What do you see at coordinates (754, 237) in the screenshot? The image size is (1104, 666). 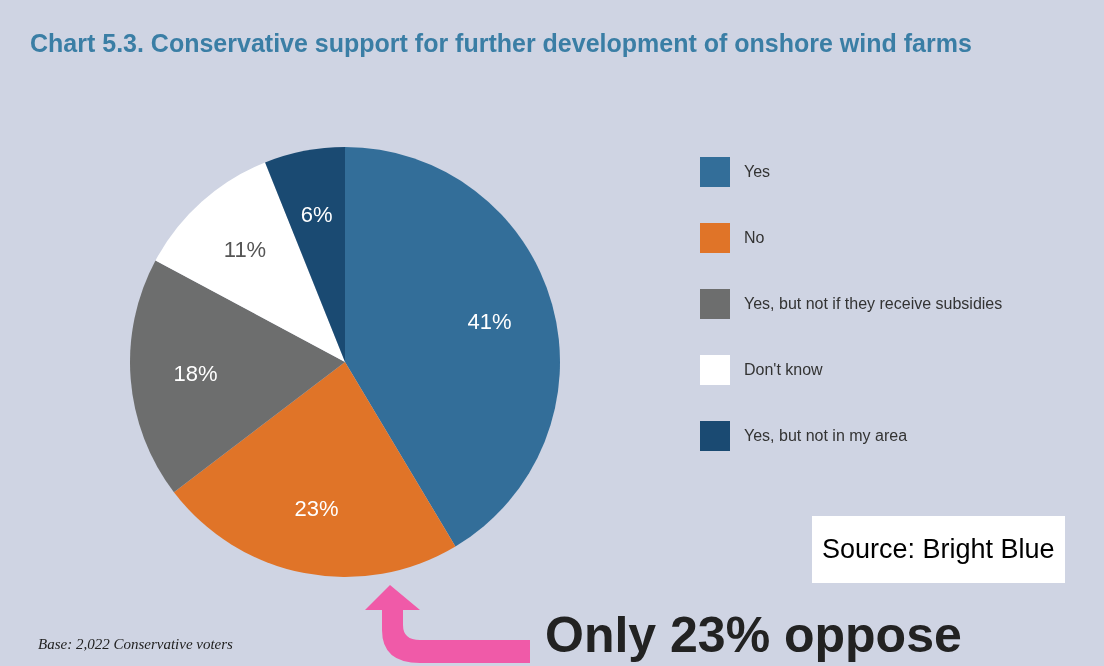 I see `legend-label: No` at bounding box center [754, 237].